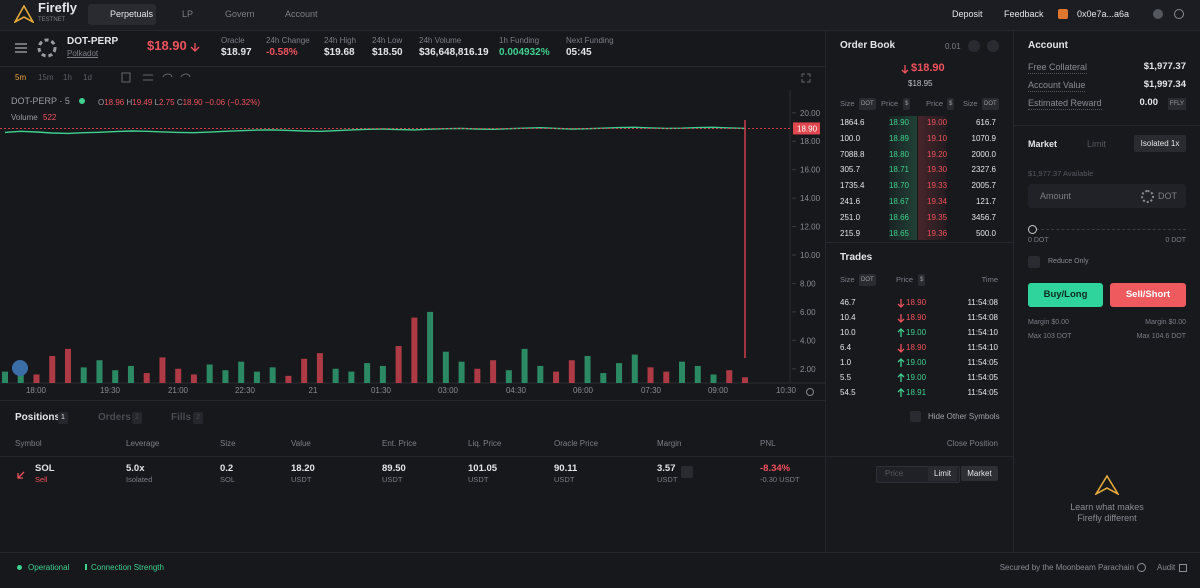  I want to click on stat-label: Next Funding, so click(590, 40).